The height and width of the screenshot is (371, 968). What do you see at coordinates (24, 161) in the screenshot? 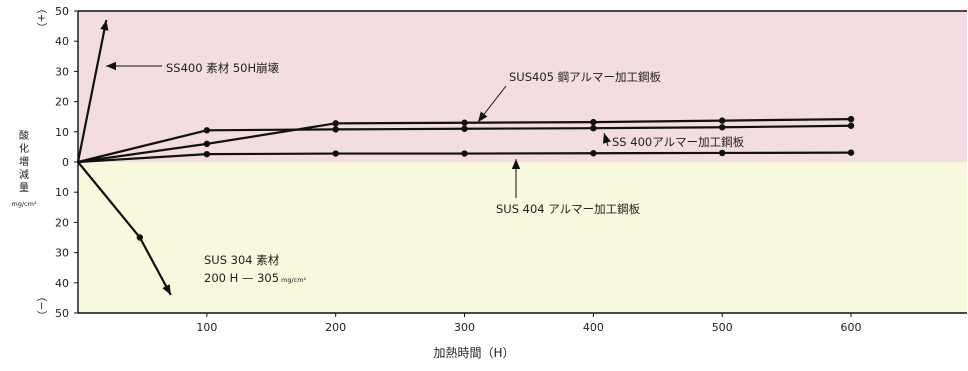
I see `y-axis-label-char: 増` at bounding box center [24, 161].